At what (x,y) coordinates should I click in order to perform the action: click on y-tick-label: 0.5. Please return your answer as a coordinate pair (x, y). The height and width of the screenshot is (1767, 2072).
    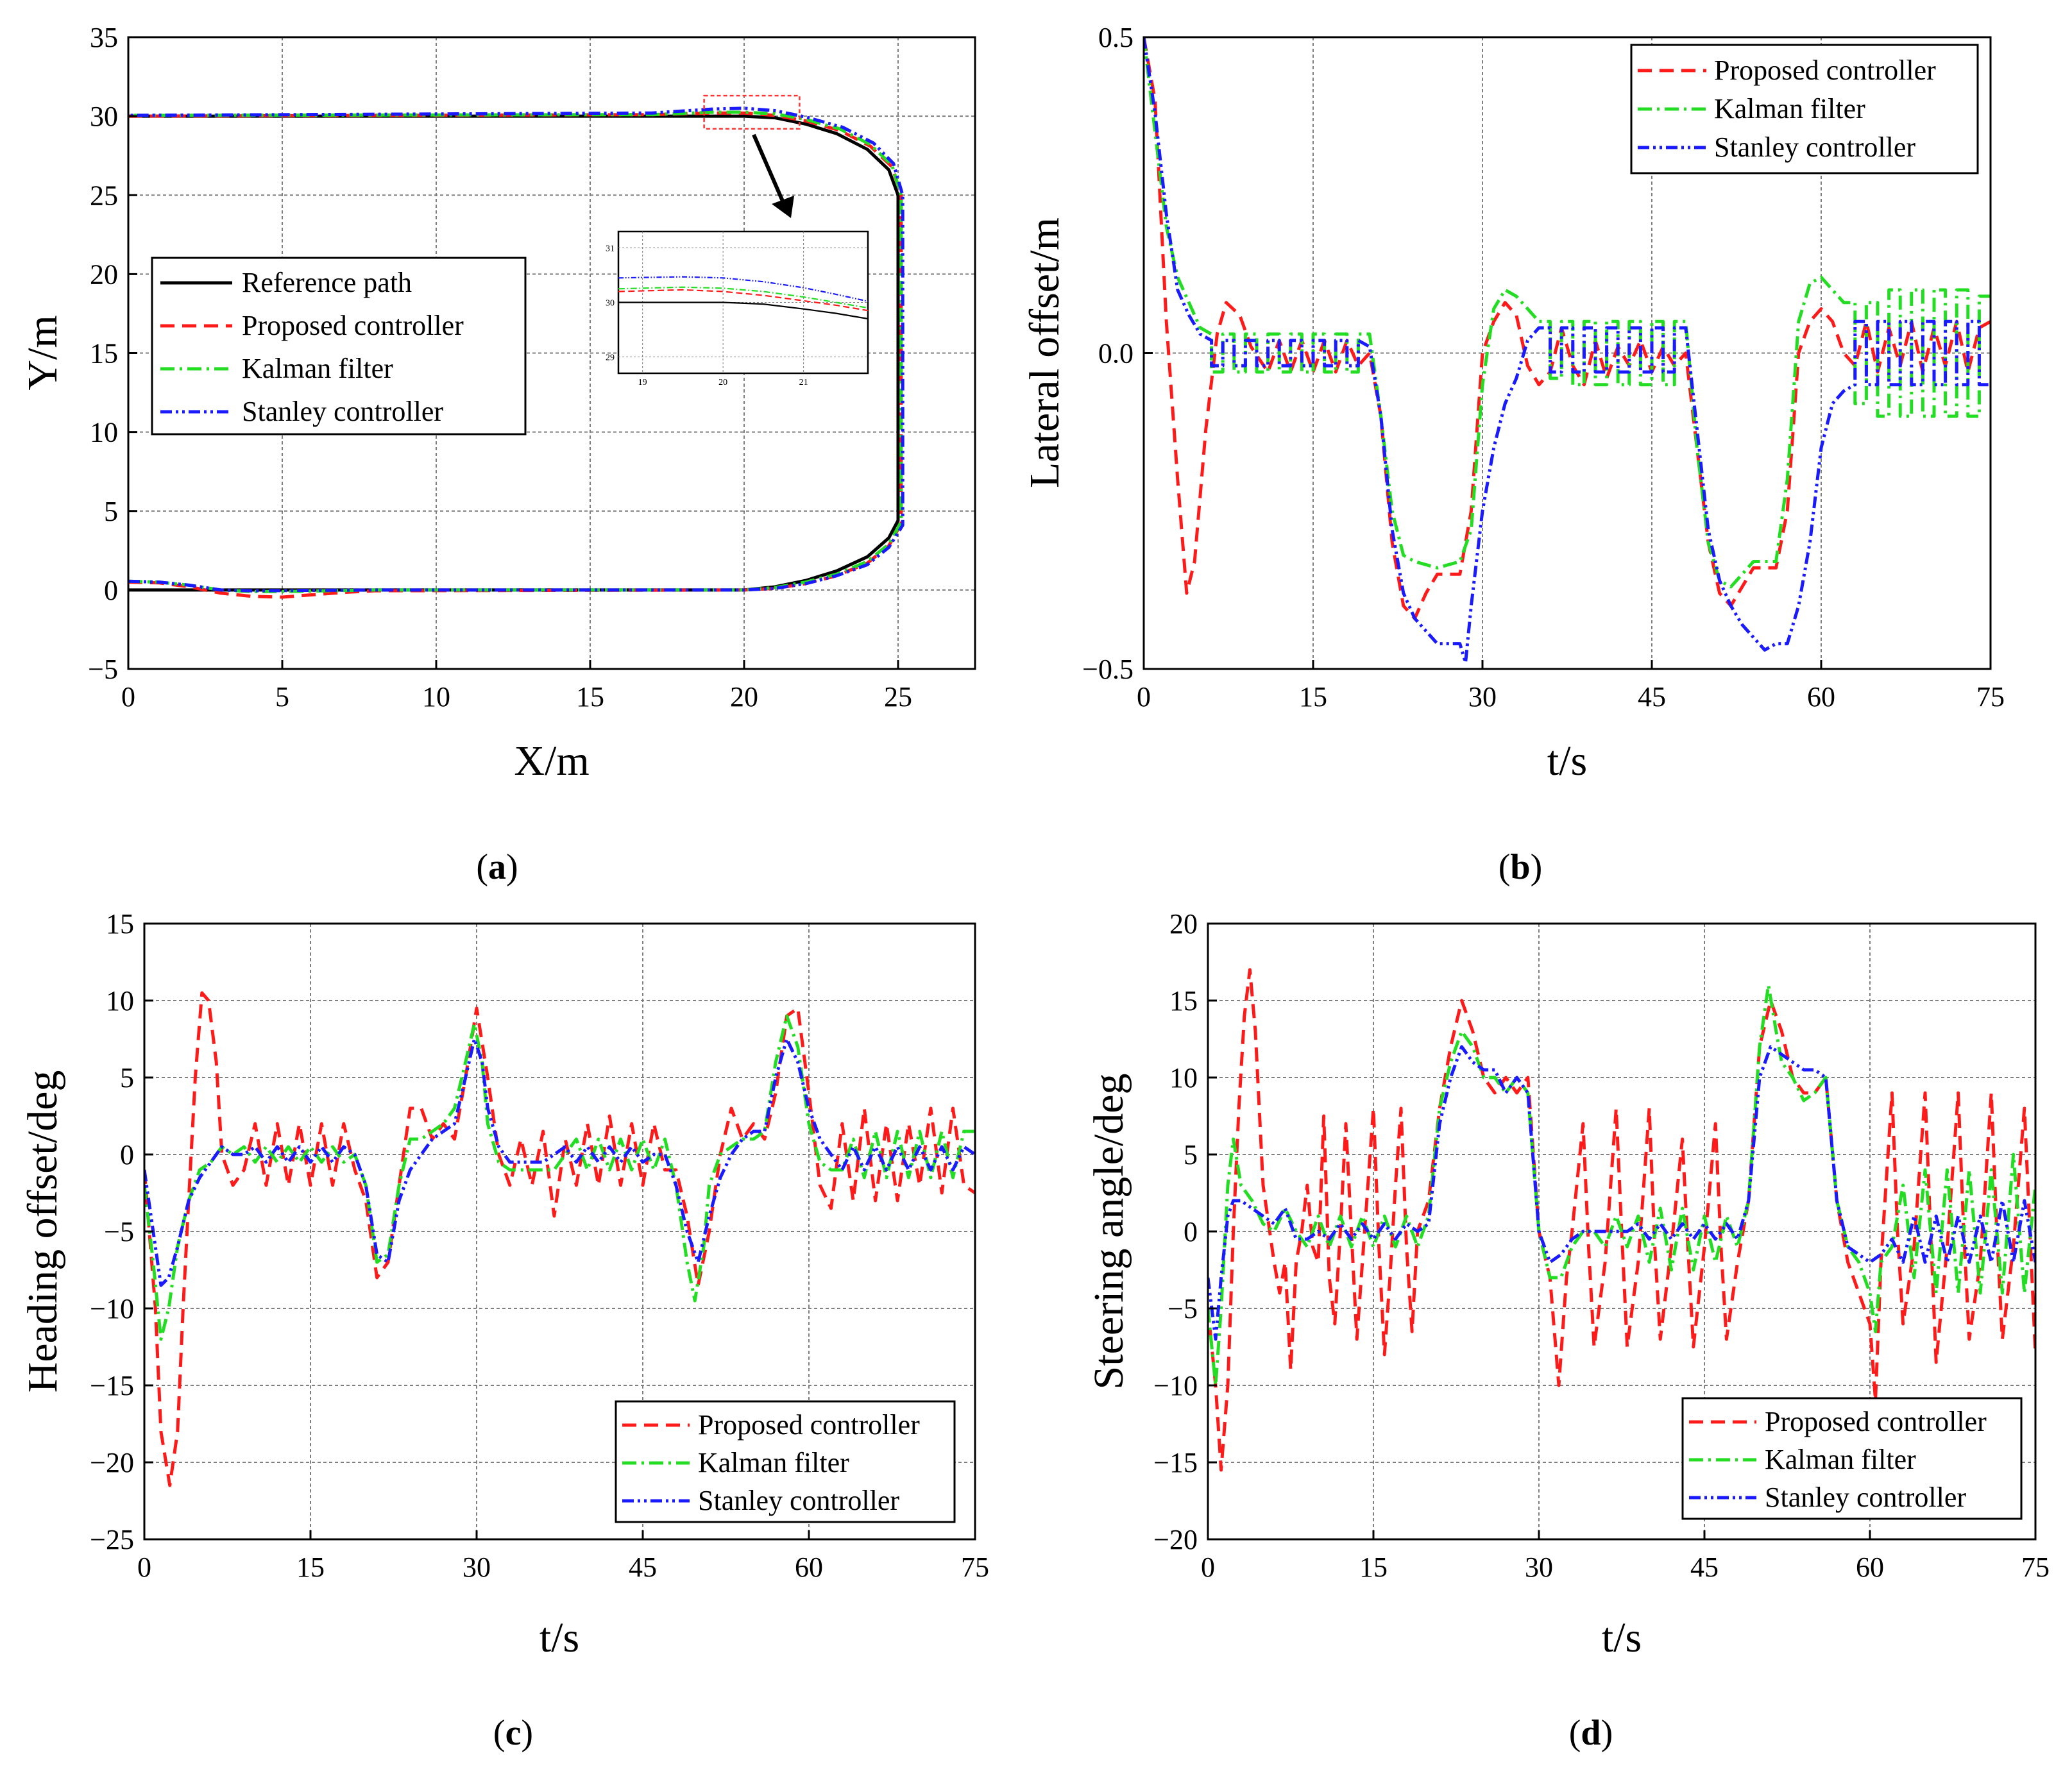
    Looking at the image, I should click on (1116, 37).